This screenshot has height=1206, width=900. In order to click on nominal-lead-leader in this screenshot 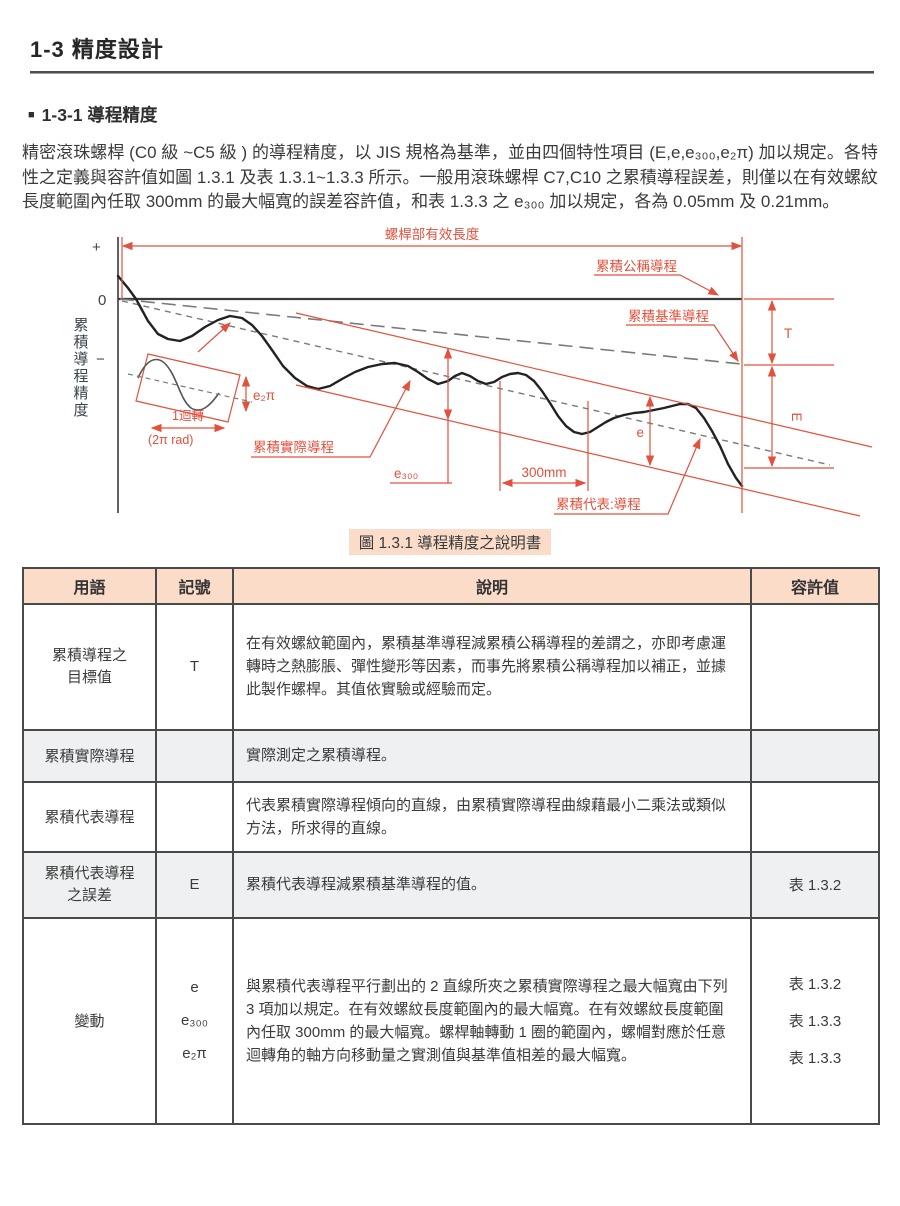, I will do `click(657, 284)`.